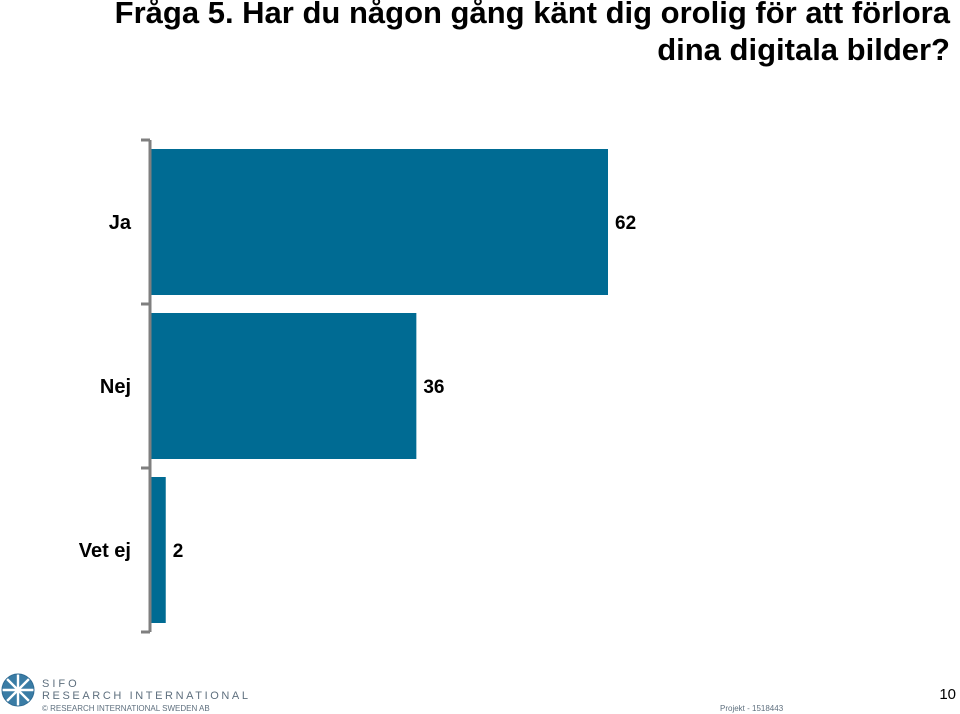 The width and height of the screenshot is (960, 714). What do you see at coordinates (947, 694) in the screenshot?
I see `page-number: 10` at bounding box center [947, 694].